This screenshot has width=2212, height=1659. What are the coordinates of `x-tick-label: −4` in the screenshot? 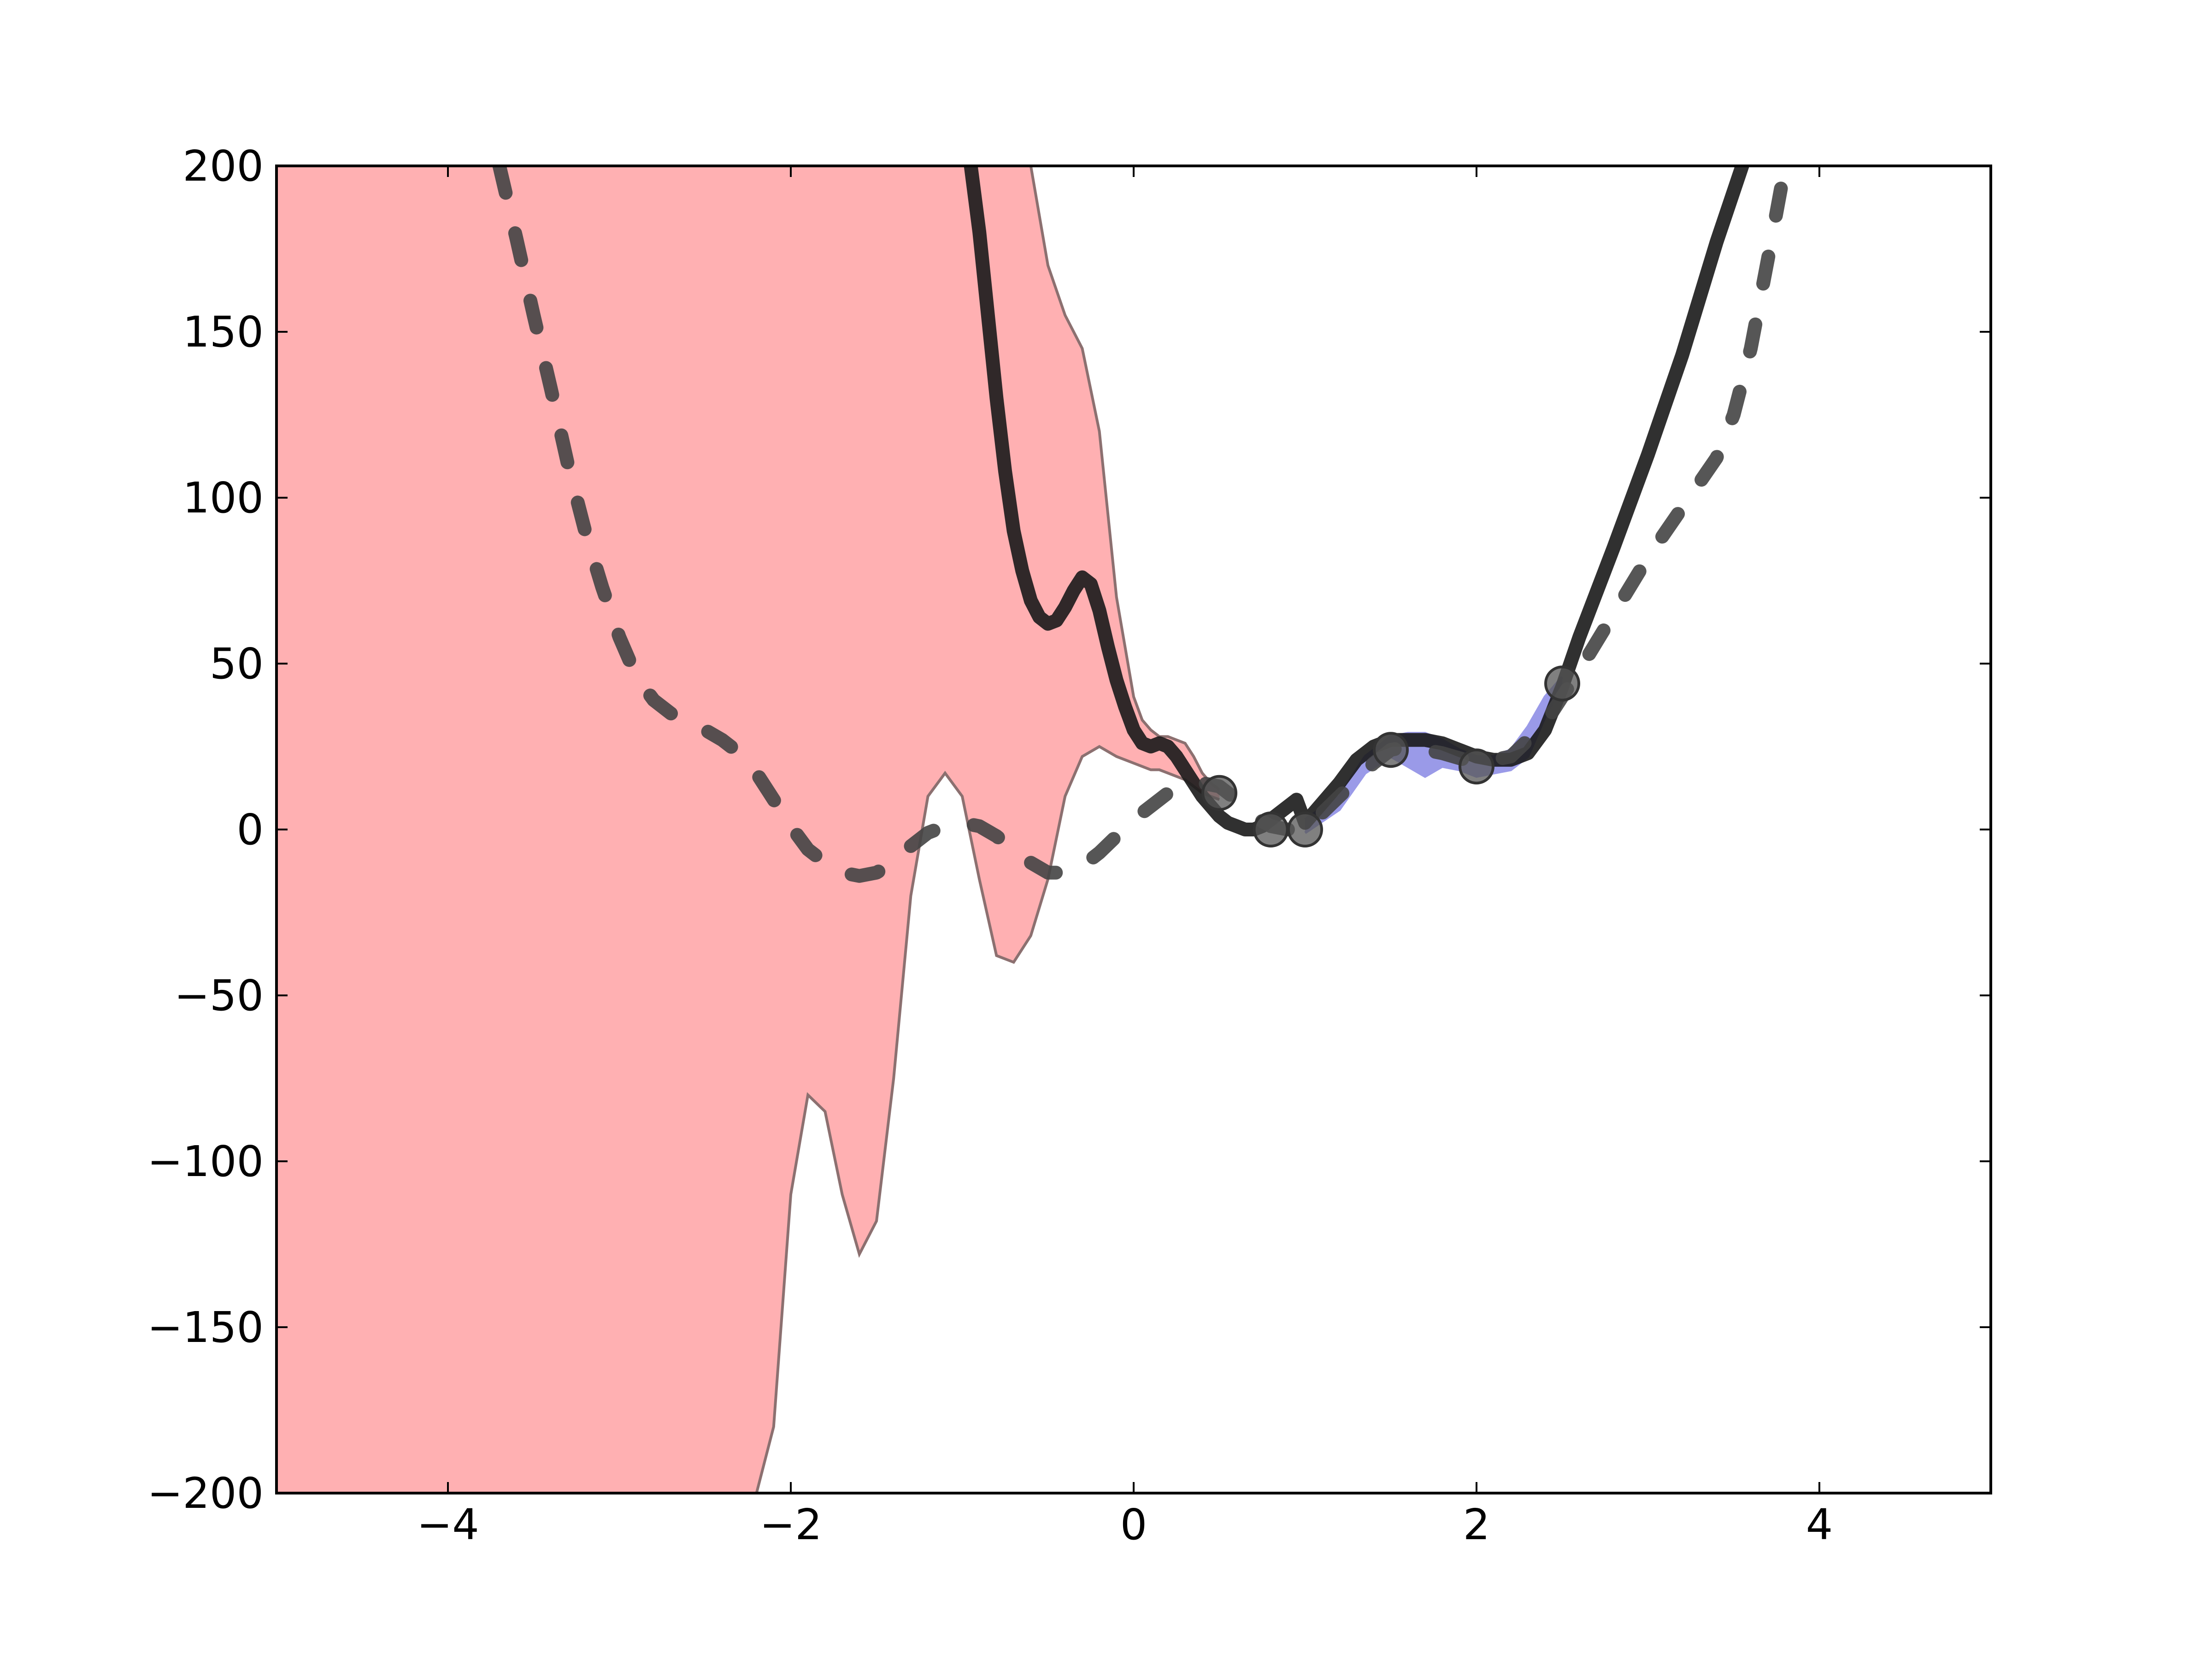 It's located at (448, 1524).